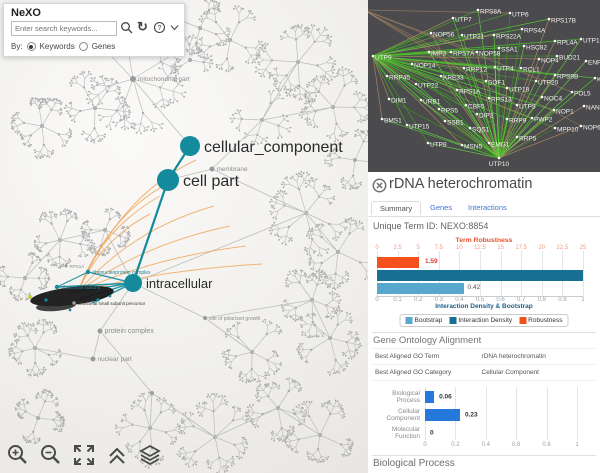 The width and height of the screenshot is (600, 473). Describe the element at coordinates (519, 90) in the screenshot. I see `gene-node: UTP18` at that location.